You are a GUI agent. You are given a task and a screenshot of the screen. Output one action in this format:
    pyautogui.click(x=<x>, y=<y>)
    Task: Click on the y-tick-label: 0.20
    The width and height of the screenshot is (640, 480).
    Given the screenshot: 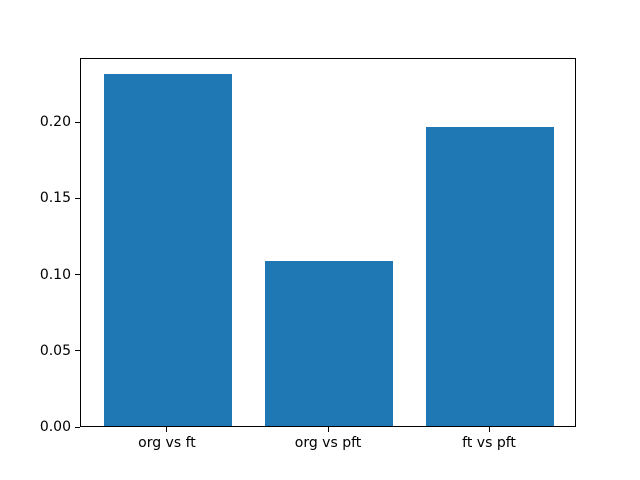 What is the action you would take?
    pyautogui.click(x=55, y=122)
    